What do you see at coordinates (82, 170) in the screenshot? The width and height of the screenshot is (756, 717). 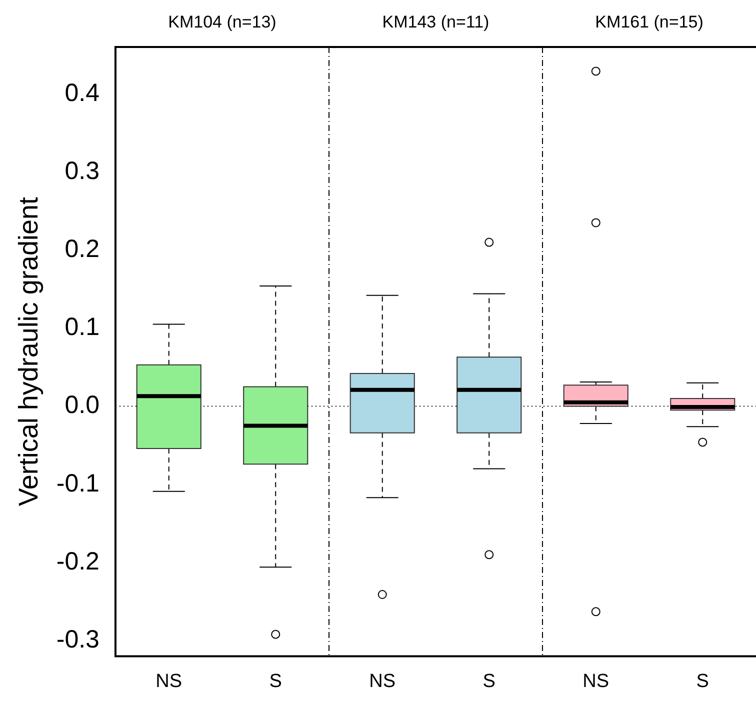 I see `y-tick-label: 0.3` at bounding box center [82, 170].